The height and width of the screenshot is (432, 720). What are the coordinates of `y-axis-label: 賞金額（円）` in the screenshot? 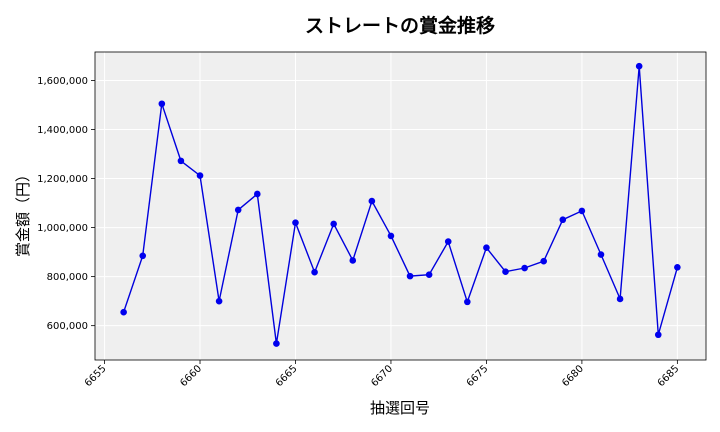 It's located at (23, 212).